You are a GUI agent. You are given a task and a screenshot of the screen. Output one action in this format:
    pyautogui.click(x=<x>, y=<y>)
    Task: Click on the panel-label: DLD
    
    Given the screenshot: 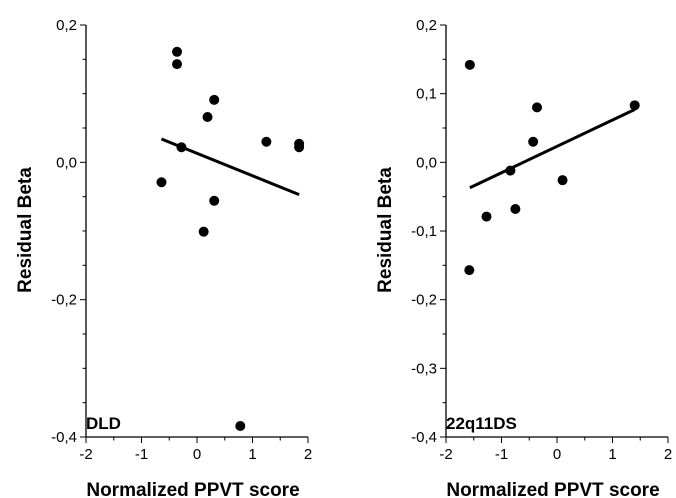 What is the action you would take?
    pyautogui.click(x=103, y=423)
    